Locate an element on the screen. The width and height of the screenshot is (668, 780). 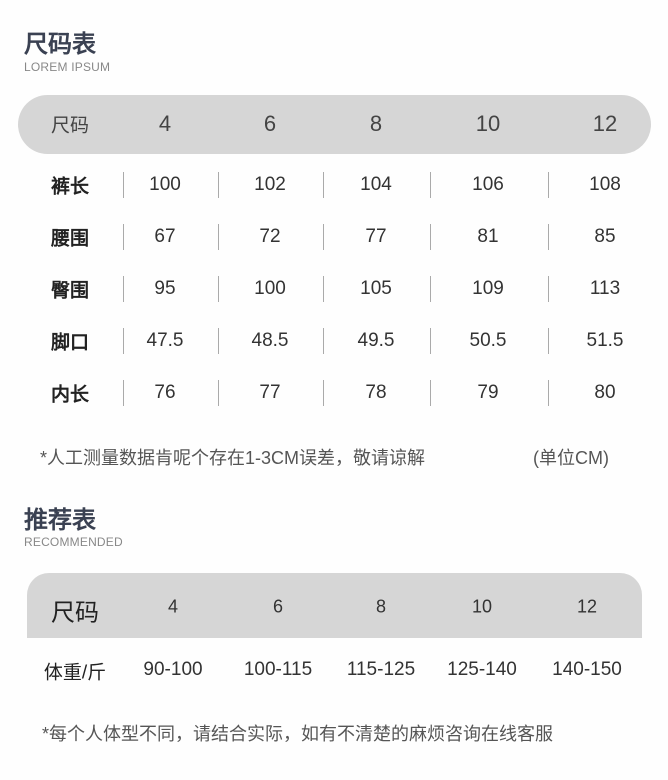
row-label: 脚口 is located at coordinates (70, 343).